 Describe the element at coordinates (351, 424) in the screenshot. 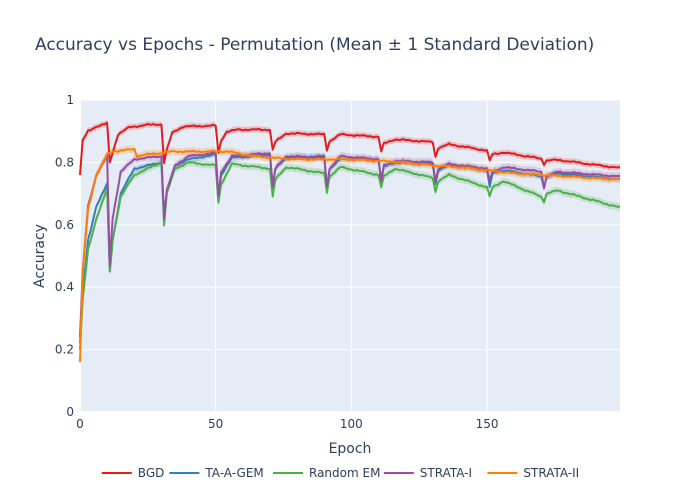

I see `x-tick-label: 100` at that location.